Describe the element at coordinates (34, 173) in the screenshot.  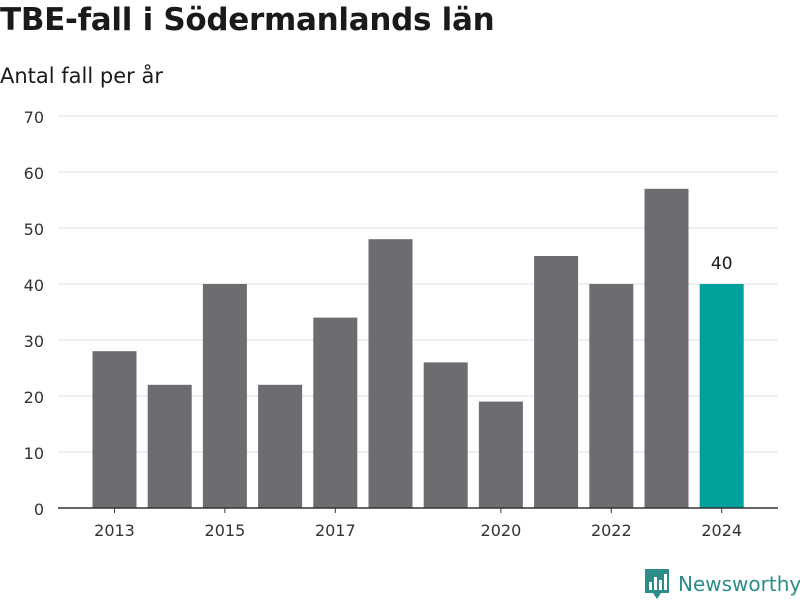
I see `y-tick-label: 60` at that location.